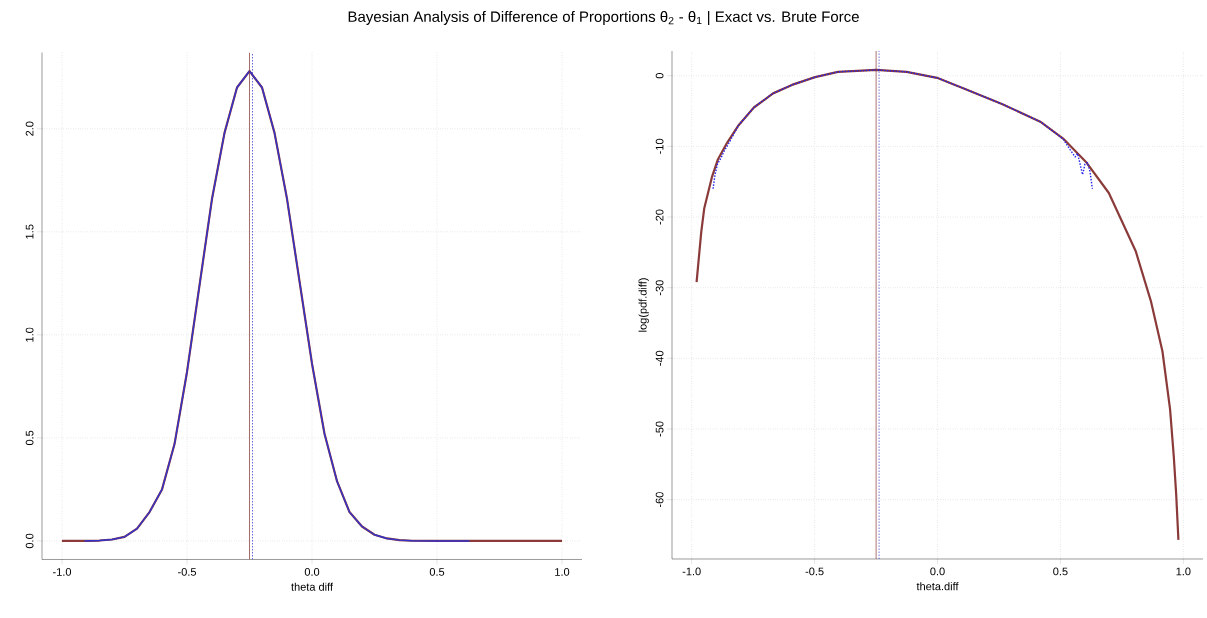 The width and height of the screenshot is (1207, 618). What do you see at coordinates (29, 128) in the screenshot?
I see `y-tick-label: 2.0` at bounding box center [29, 128].